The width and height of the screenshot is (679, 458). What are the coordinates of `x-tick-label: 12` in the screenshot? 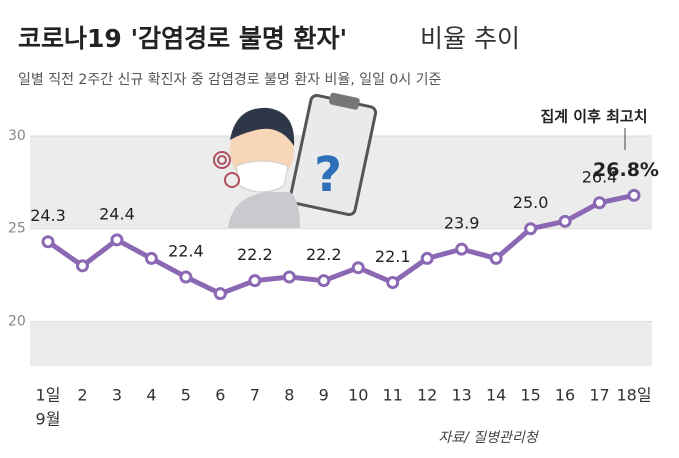 It's located at (427, 395).